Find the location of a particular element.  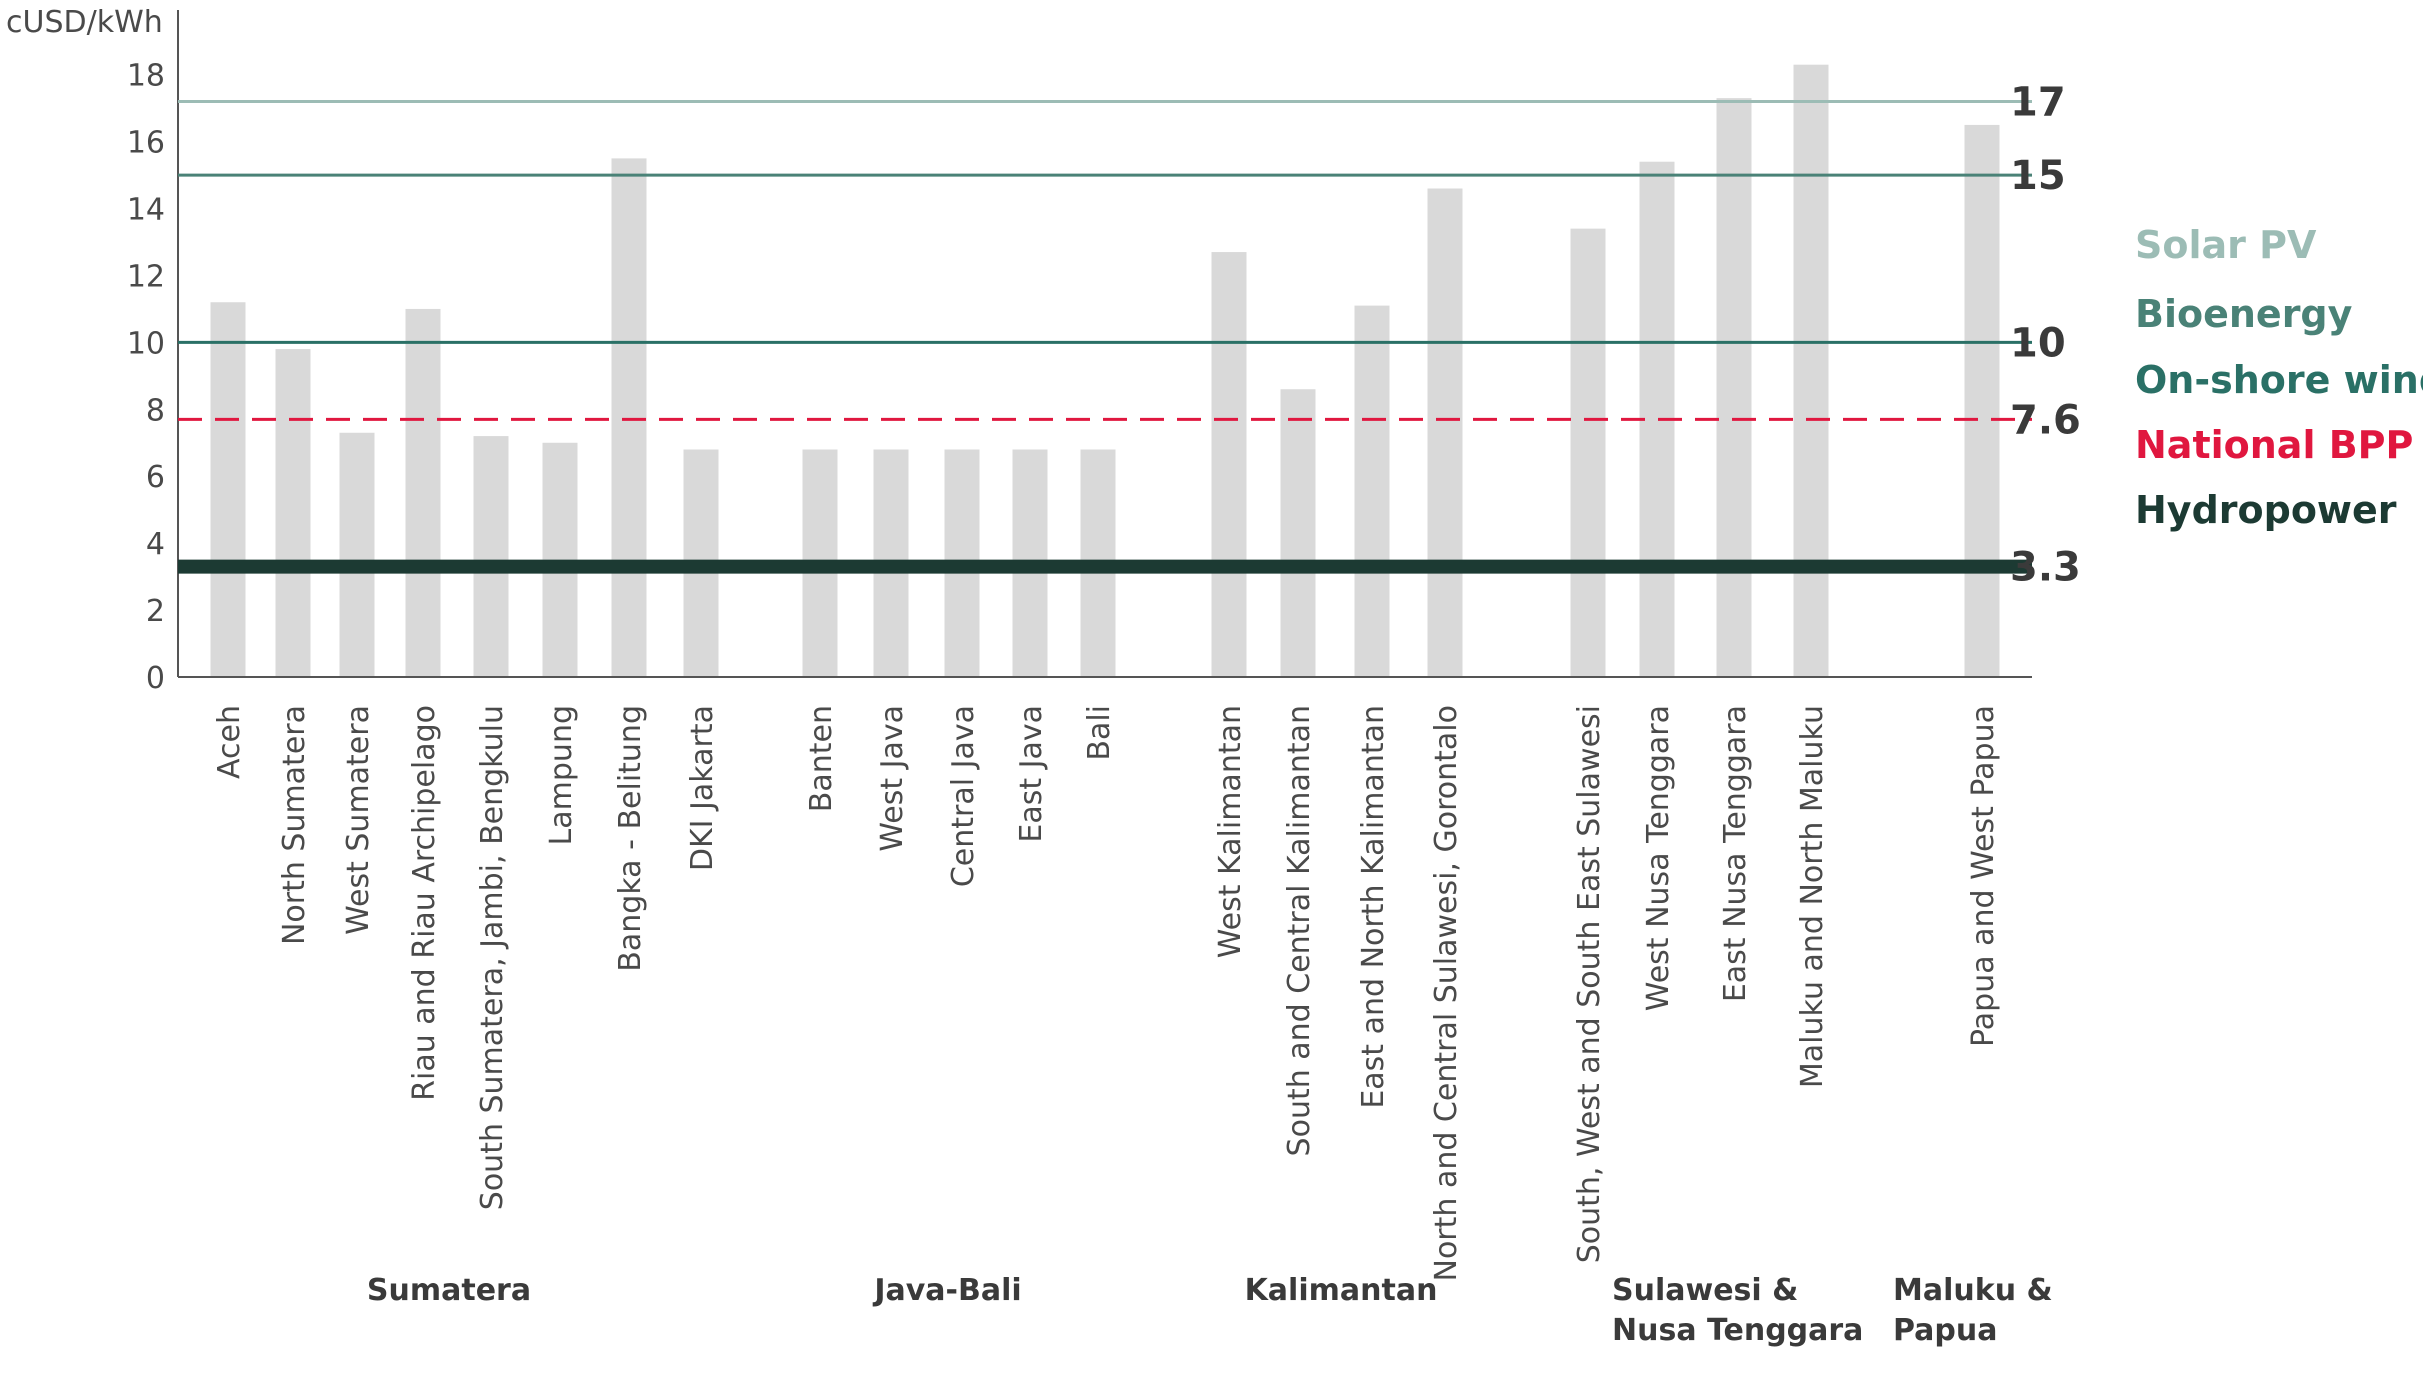

category-label: North and Central Sulawesi, Gorontalo is located at coordinates (1446, 993).